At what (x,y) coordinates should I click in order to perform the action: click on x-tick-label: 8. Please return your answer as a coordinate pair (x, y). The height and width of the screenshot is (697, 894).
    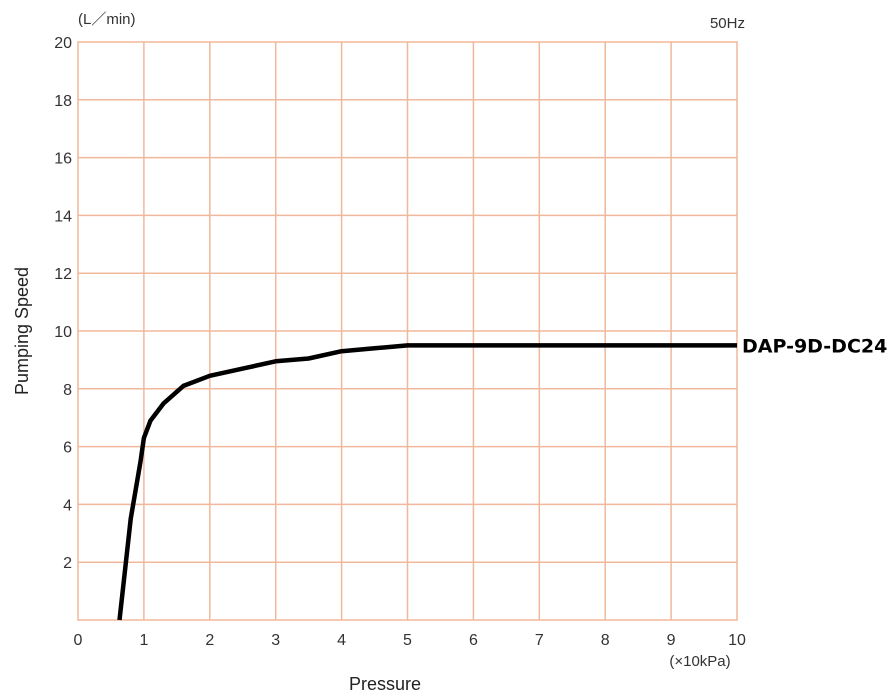
    Looking at the image, I should click on (605, 640).